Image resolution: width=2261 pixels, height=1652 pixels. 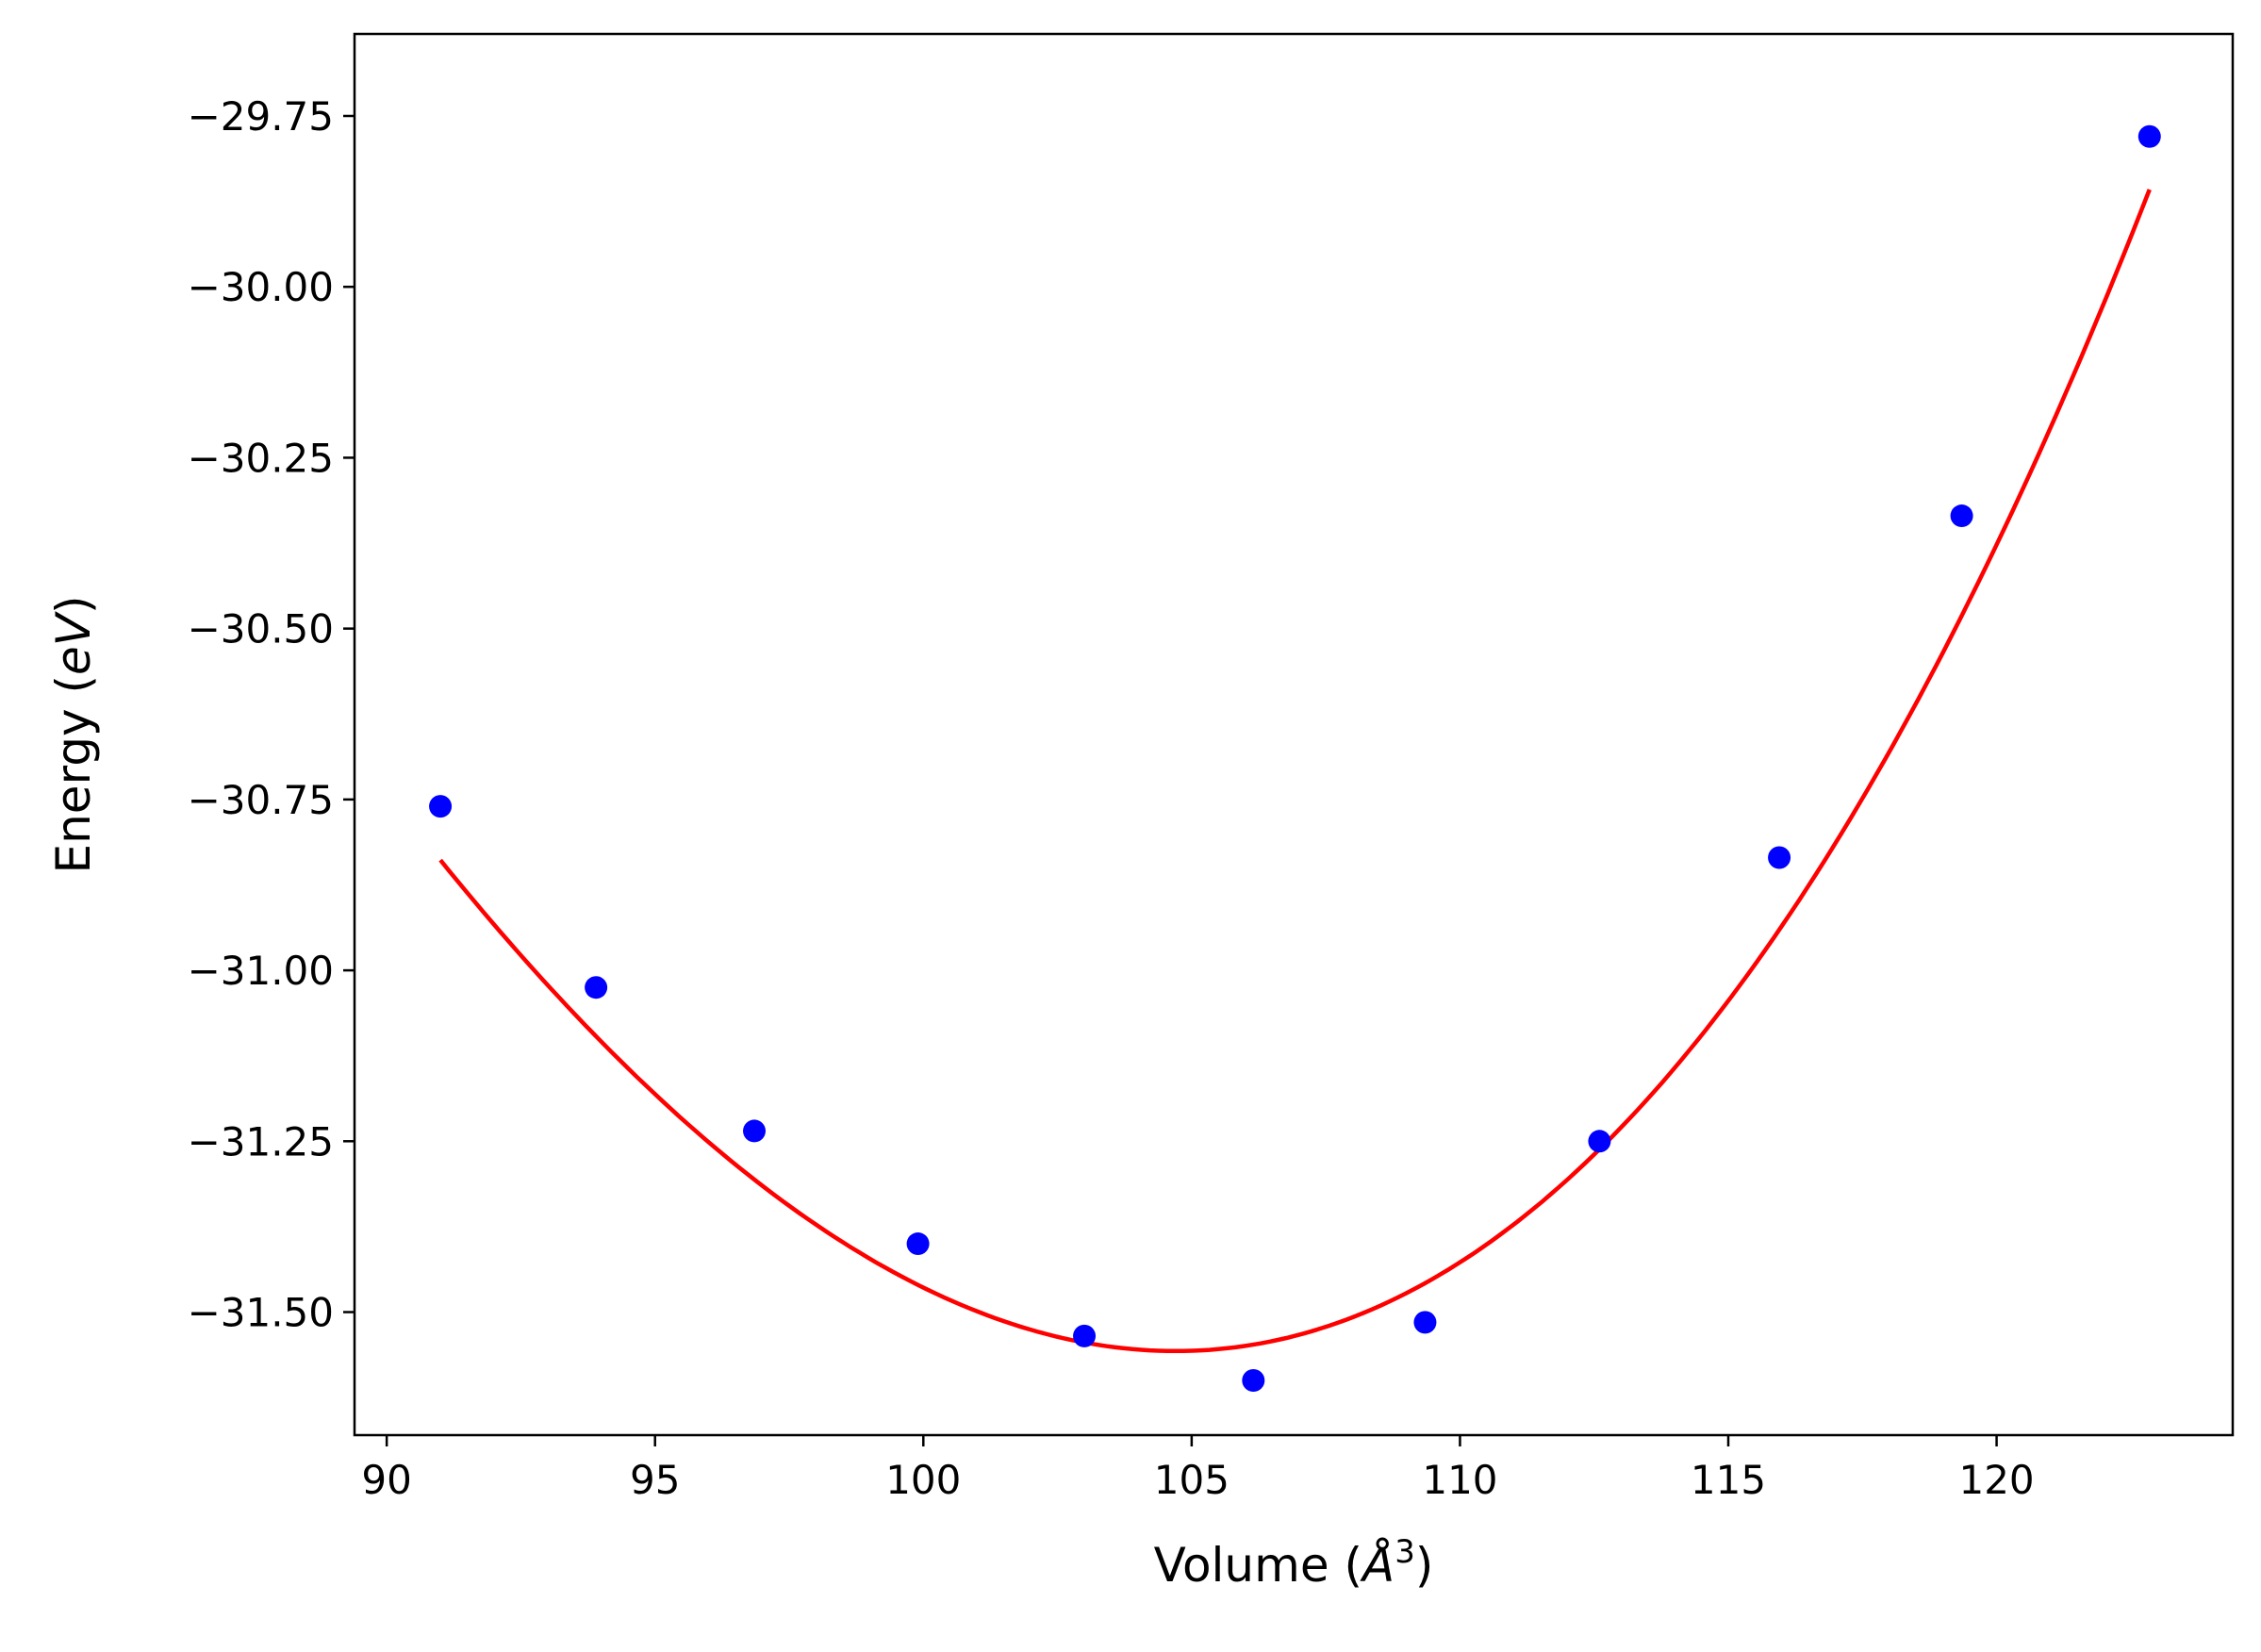 I want to click on y-axis-label-suffix: ), so click(x=73, y=605).